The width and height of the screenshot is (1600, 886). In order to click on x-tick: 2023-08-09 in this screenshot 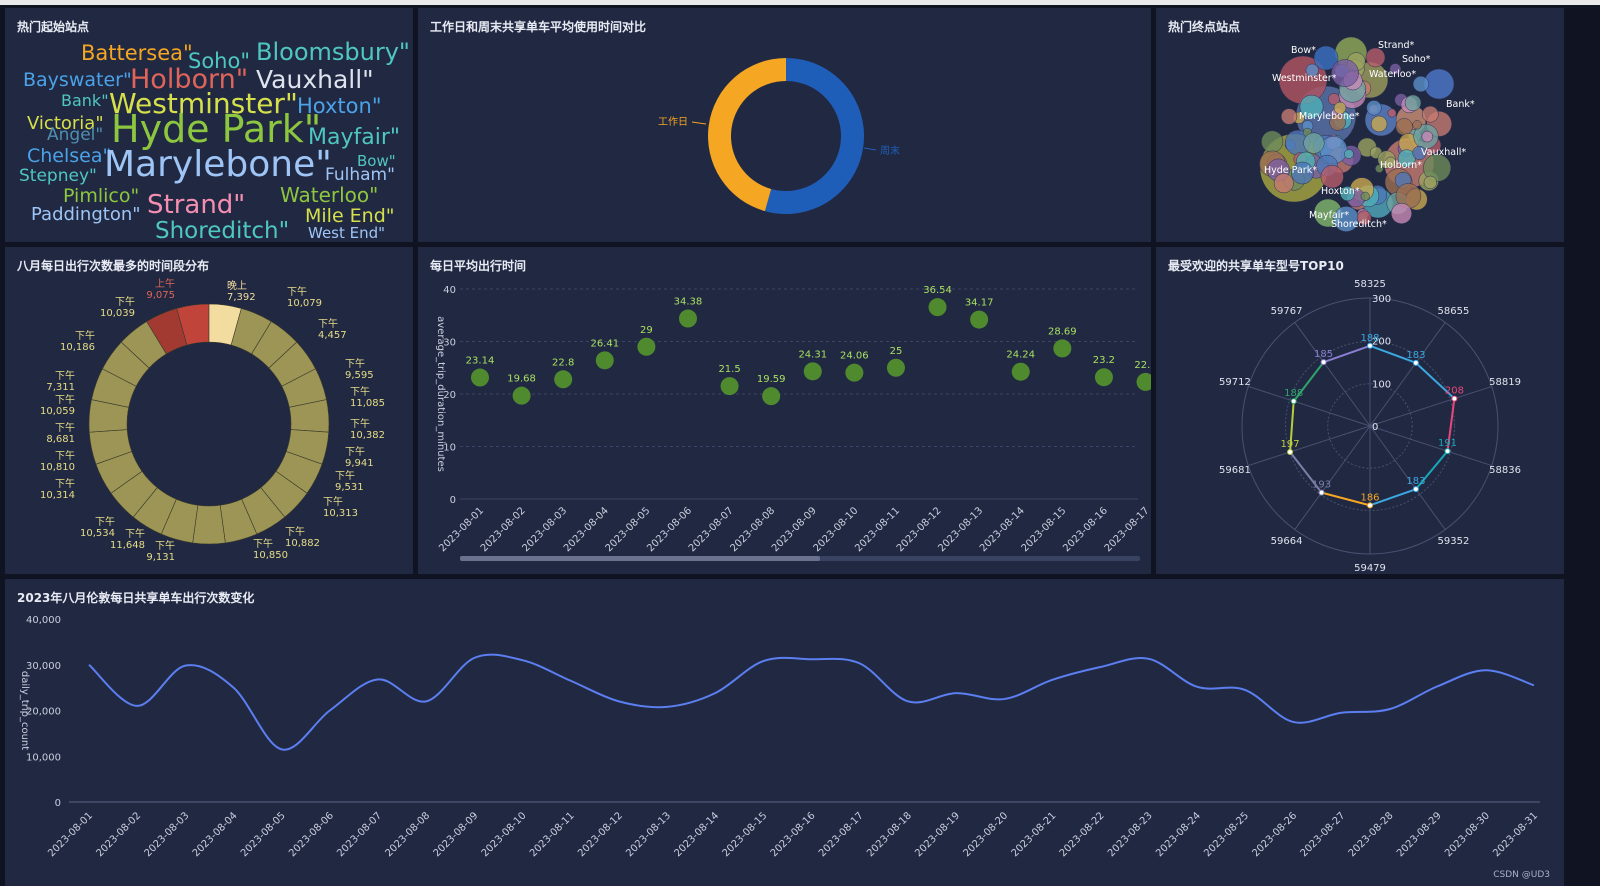, I will do `click(456, 834)`.